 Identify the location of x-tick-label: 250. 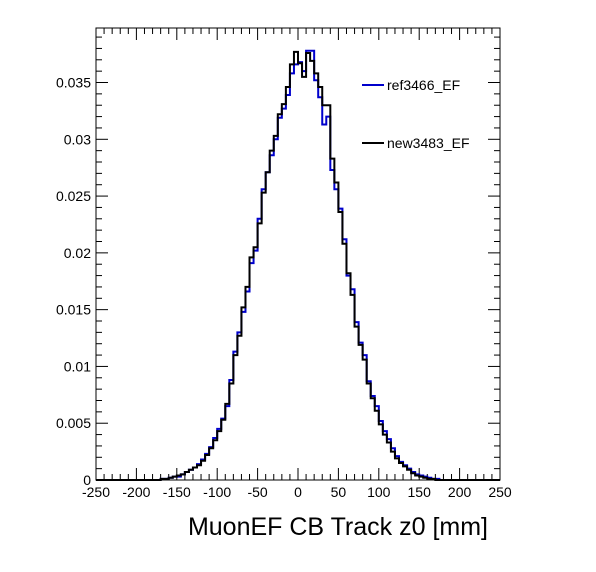
(500, 492).